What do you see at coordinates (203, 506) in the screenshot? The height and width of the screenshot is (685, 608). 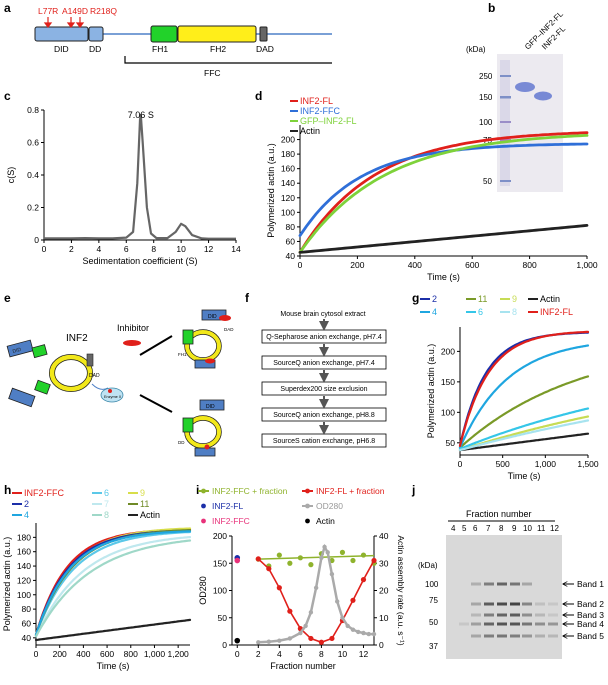 I see `legend-marker` at bounding box center [203, 506].